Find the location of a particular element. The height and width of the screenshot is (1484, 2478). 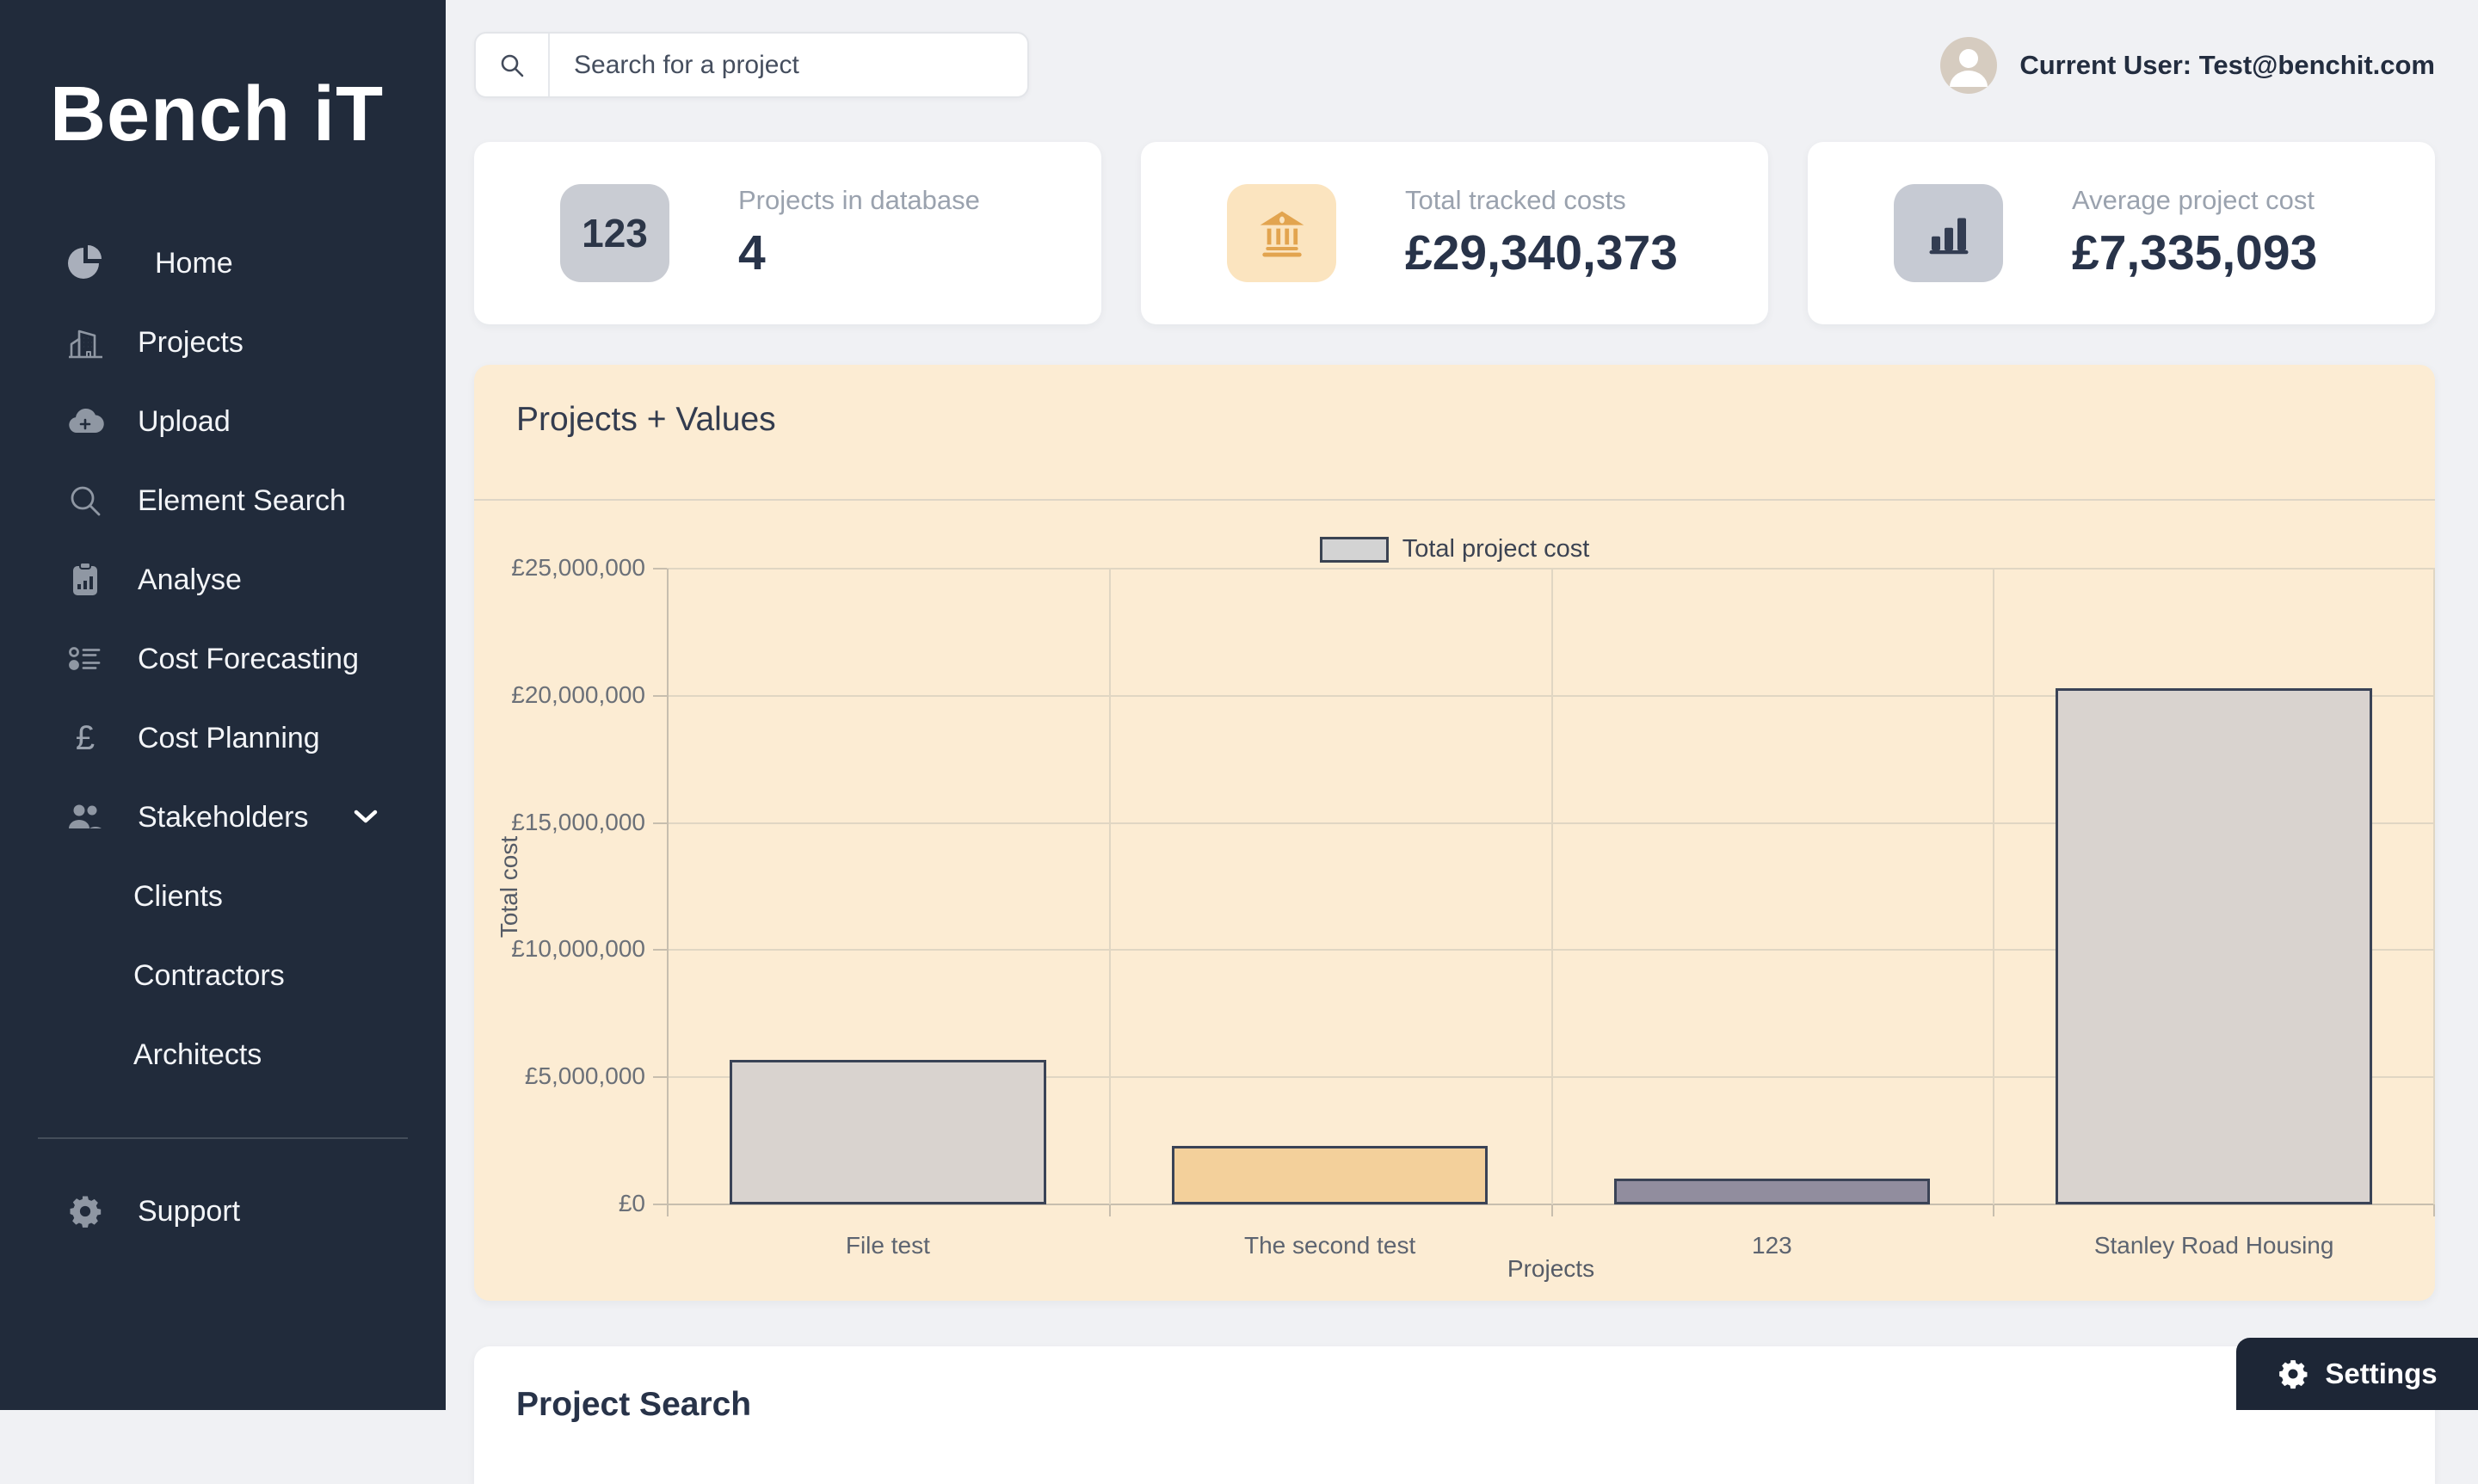

stat-label: Total tracked costs is located at coordinates (1515, 200).